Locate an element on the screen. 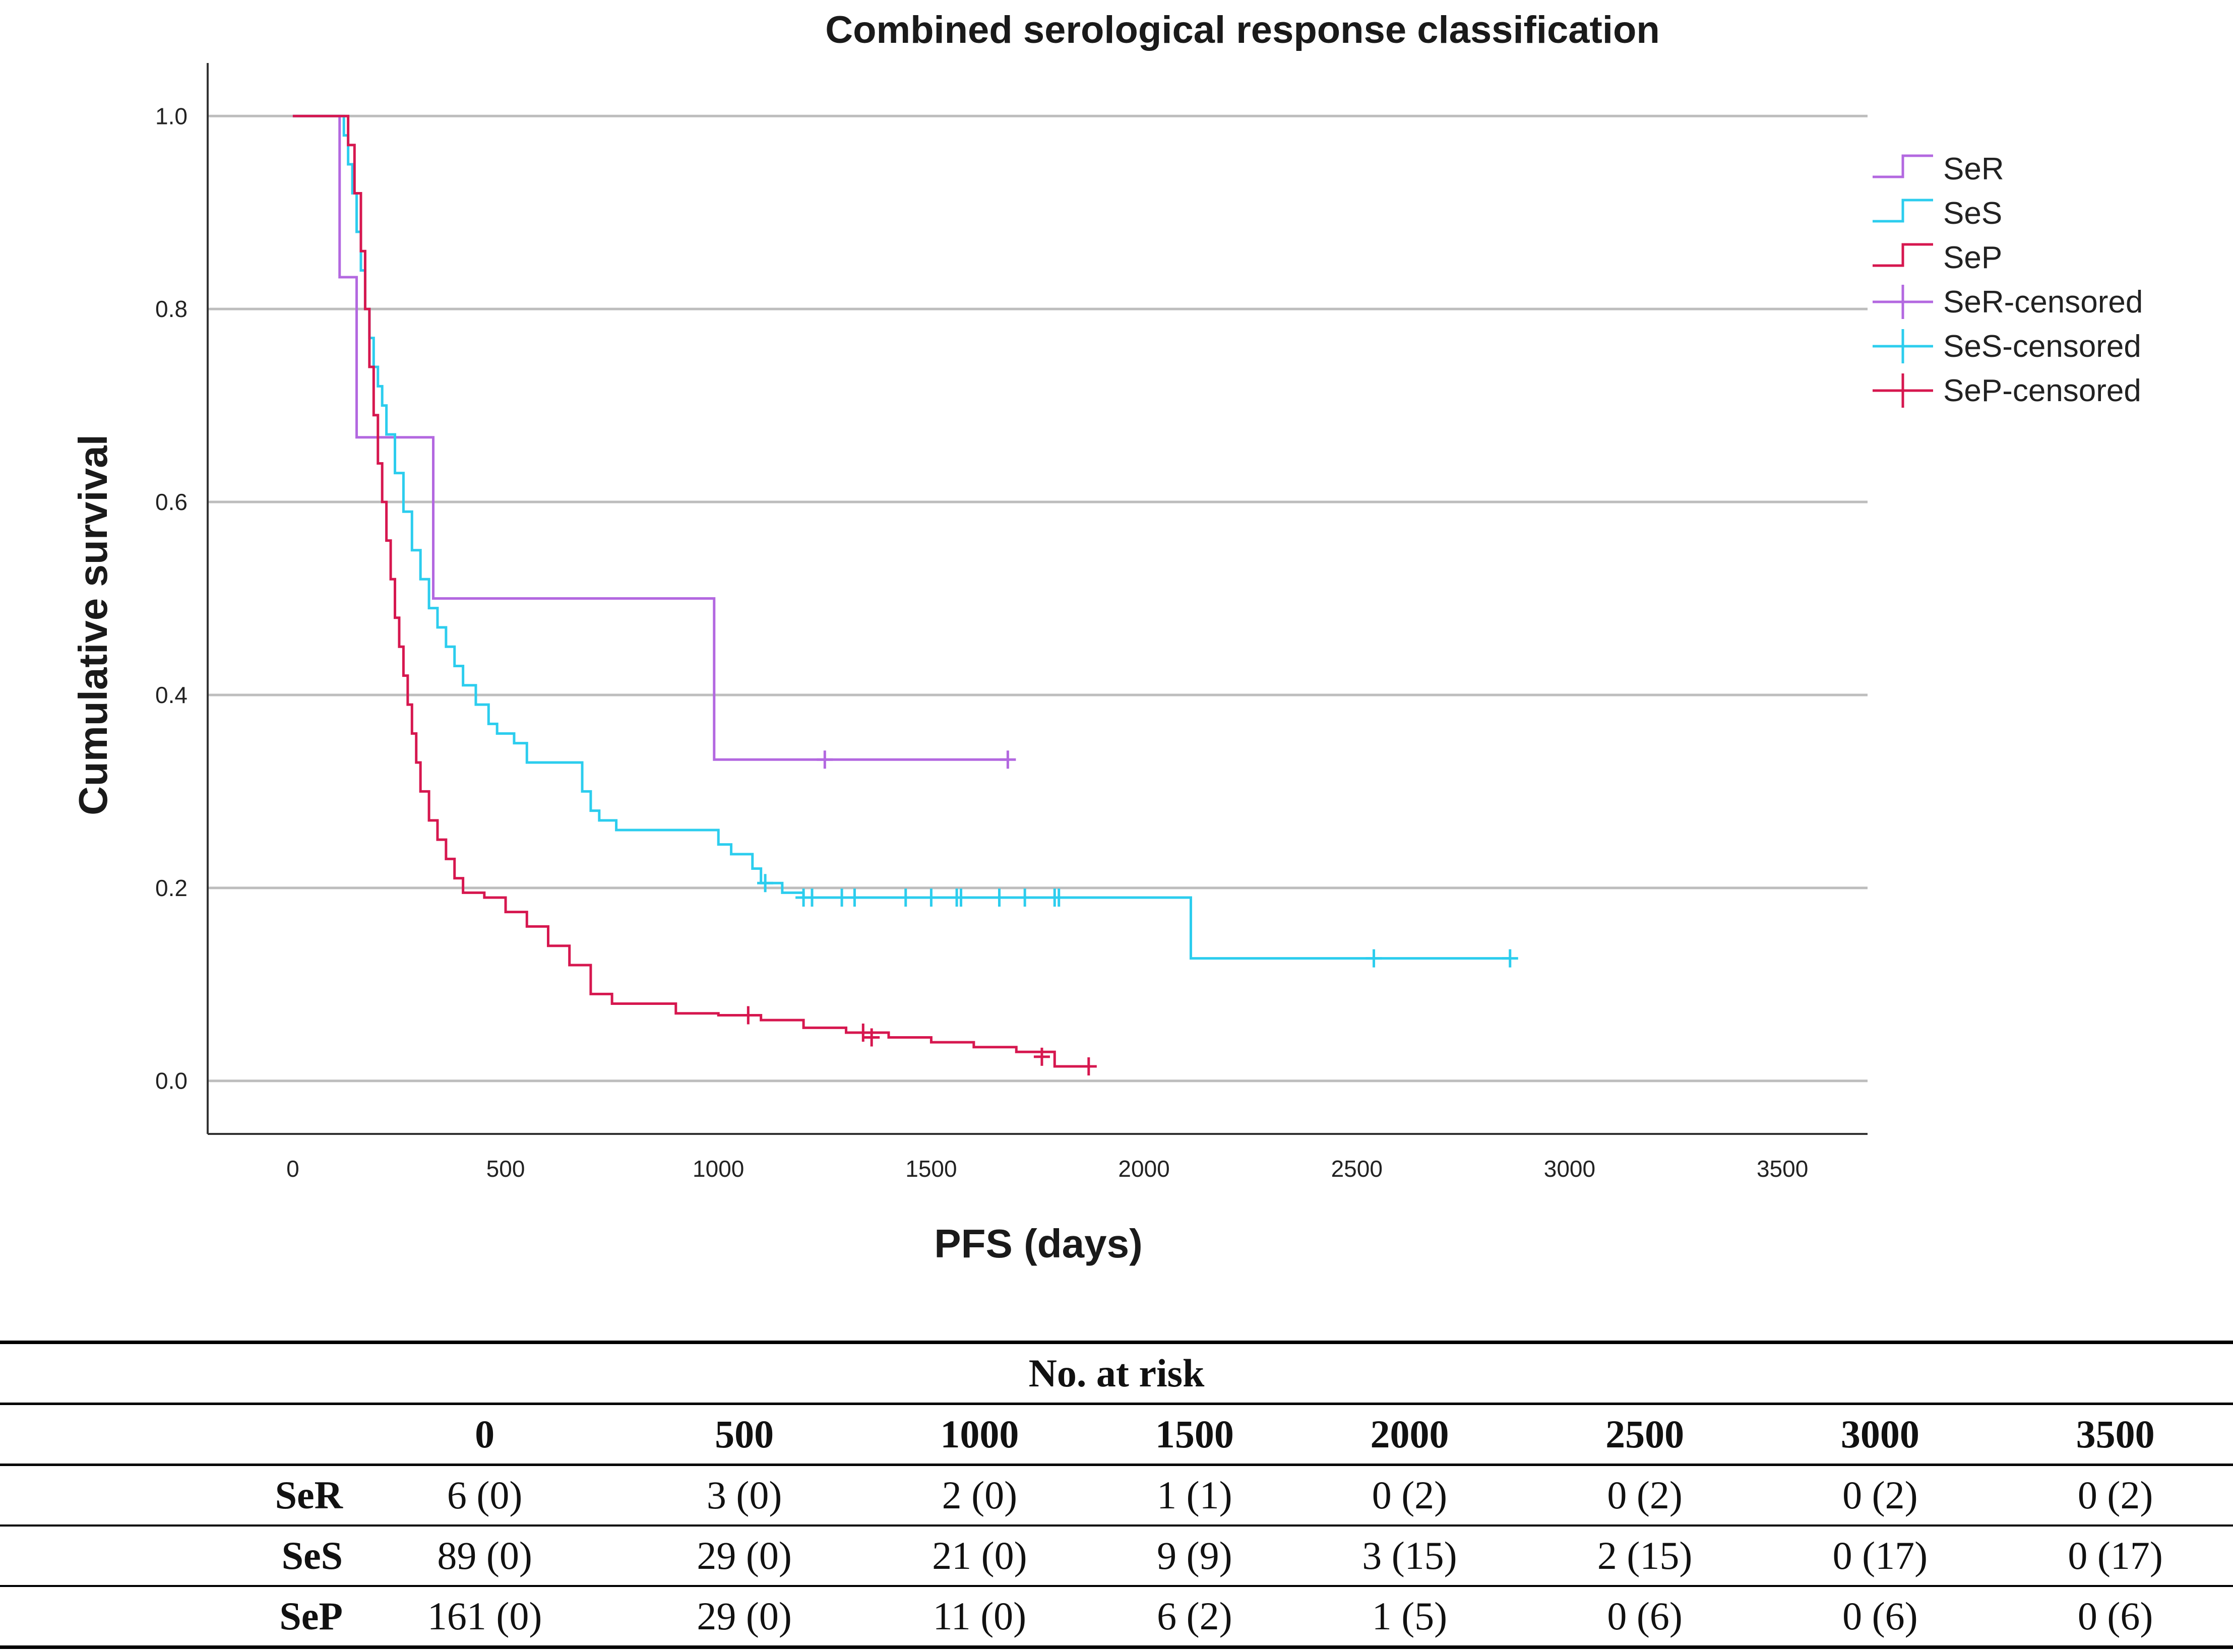 This screenshot has height=1652, width=2233. risk-cell: 6 (2) is located at coordinates (1194, 1617).